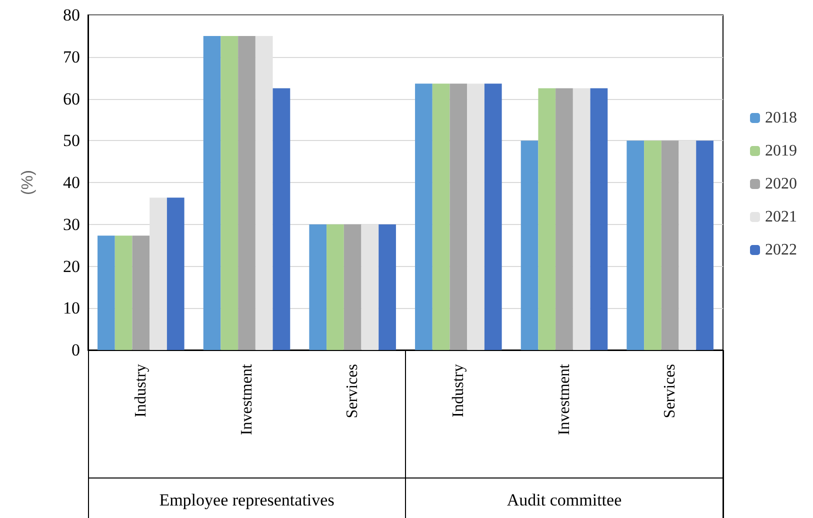 This screenshot has width=813, height=518. I want to click on y-tick-label: 70, so click(71, 56).